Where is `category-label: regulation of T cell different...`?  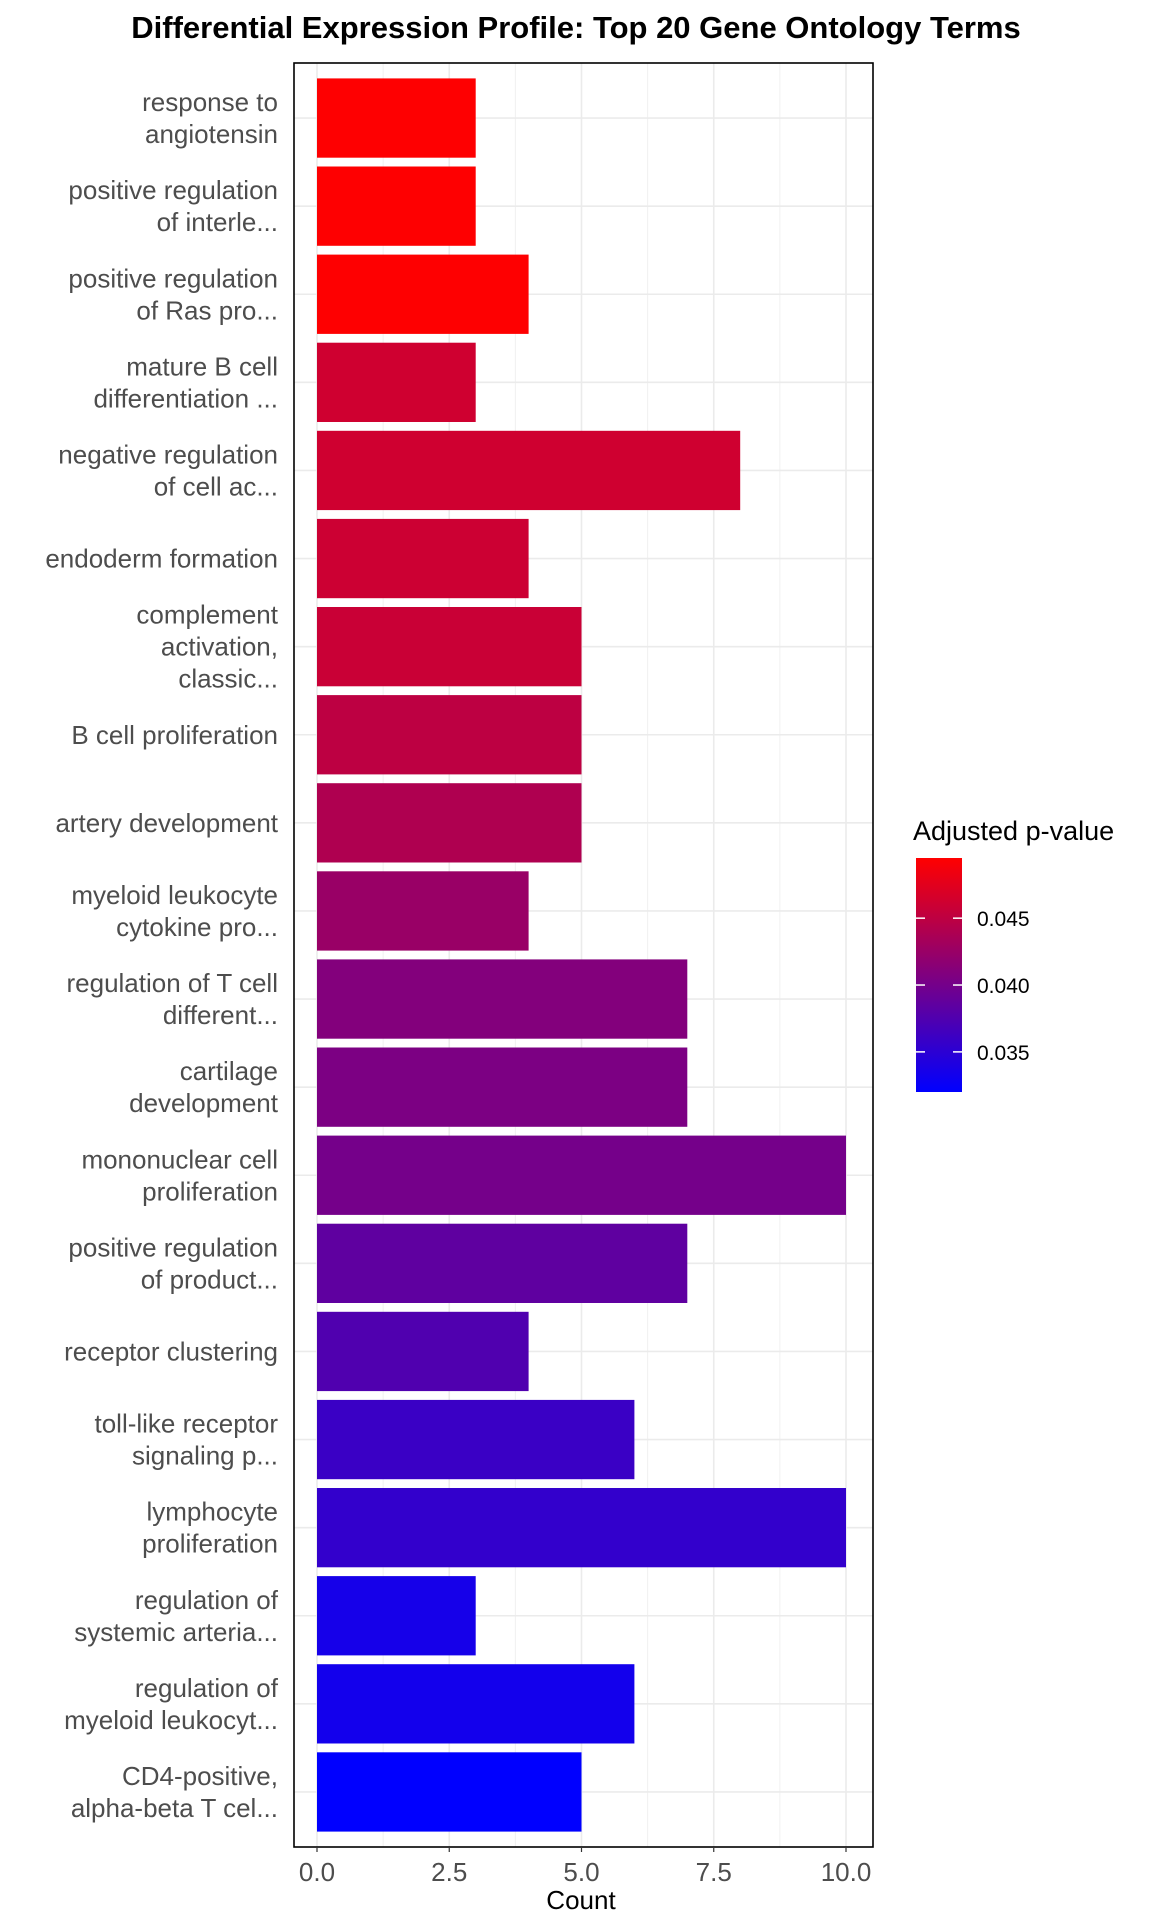 category-label: regulation of T cell different... is located at coordinates (172, 999).